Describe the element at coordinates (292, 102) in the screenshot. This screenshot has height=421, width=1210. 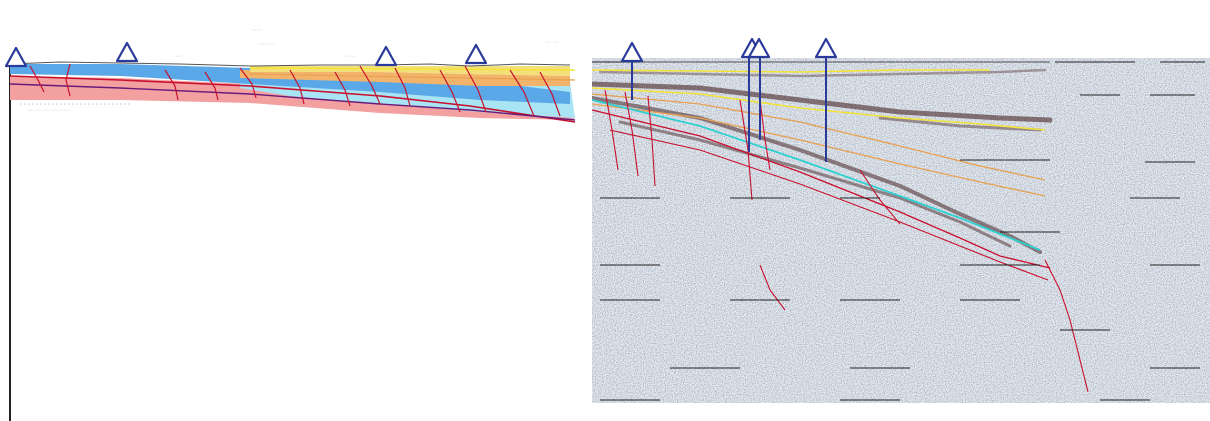
I see `horizon-purple` at that location.